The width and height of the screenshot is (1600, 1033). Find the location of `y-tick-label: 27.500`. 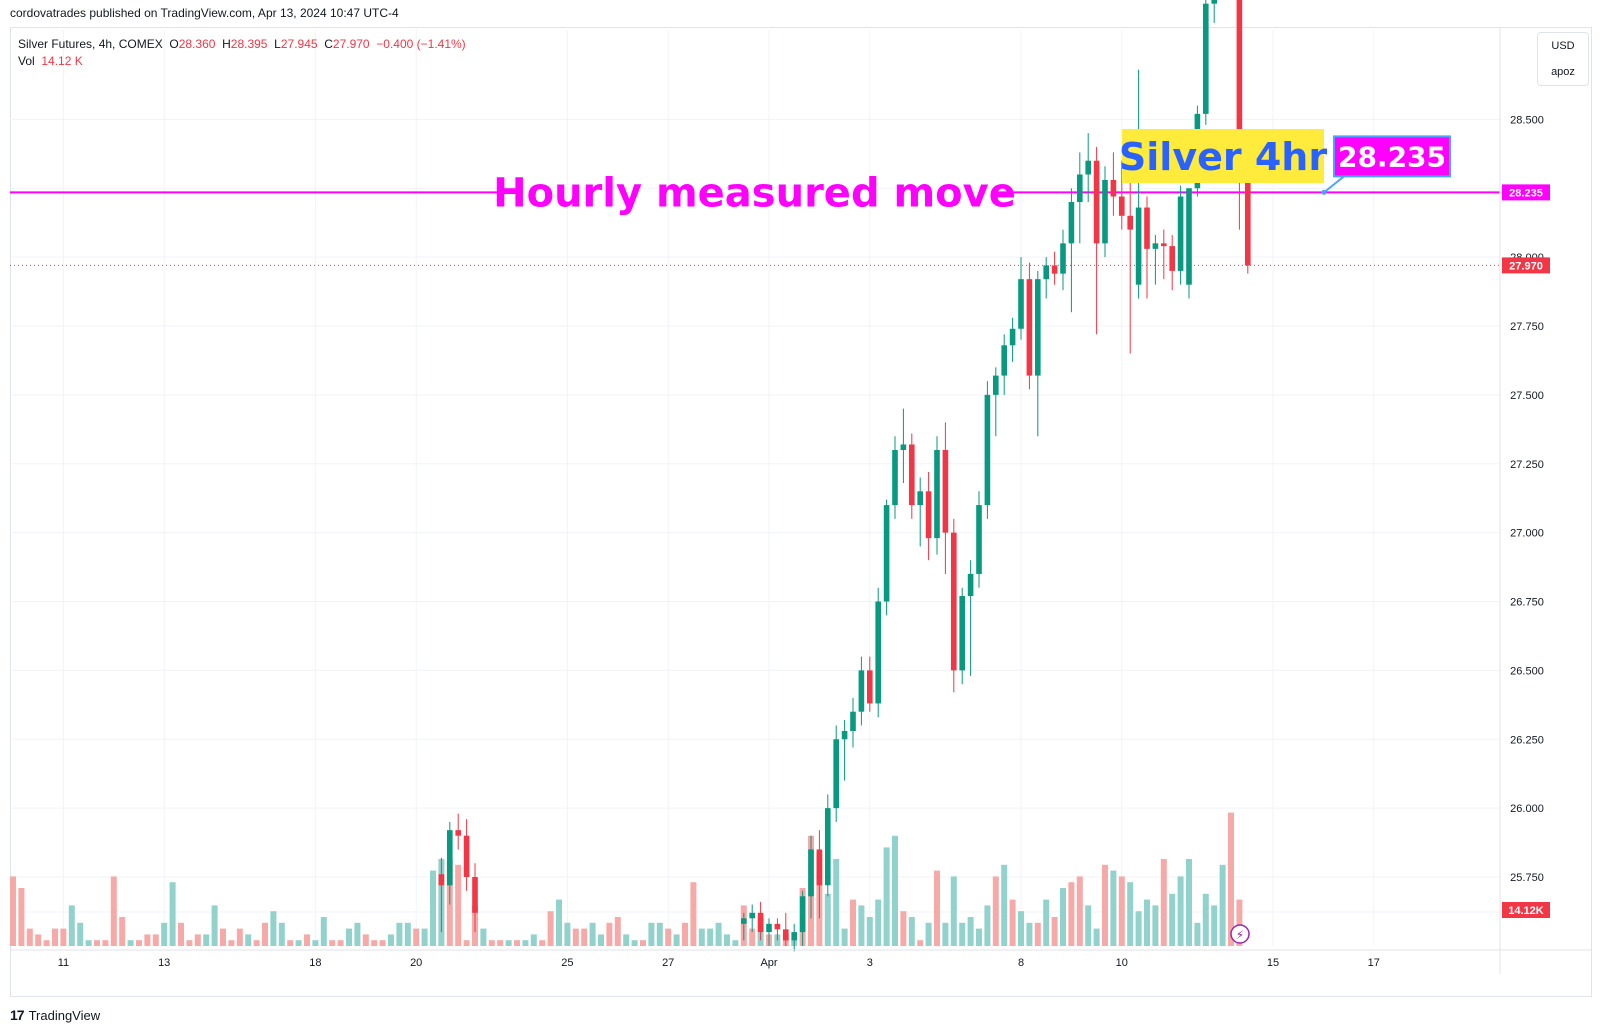

y-tick-label: 27.500 is located at coordinates (1527, 396).